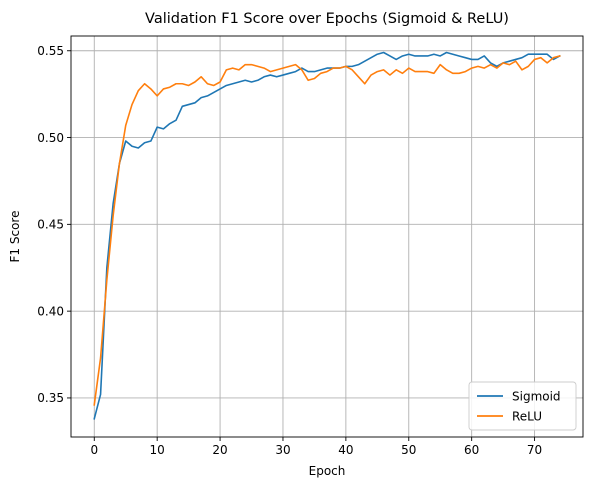  What do you see at coordinates (527, 416) in the screenshot?
I see `legend-label-relu: ReLU` at bounding box center [527, 416].